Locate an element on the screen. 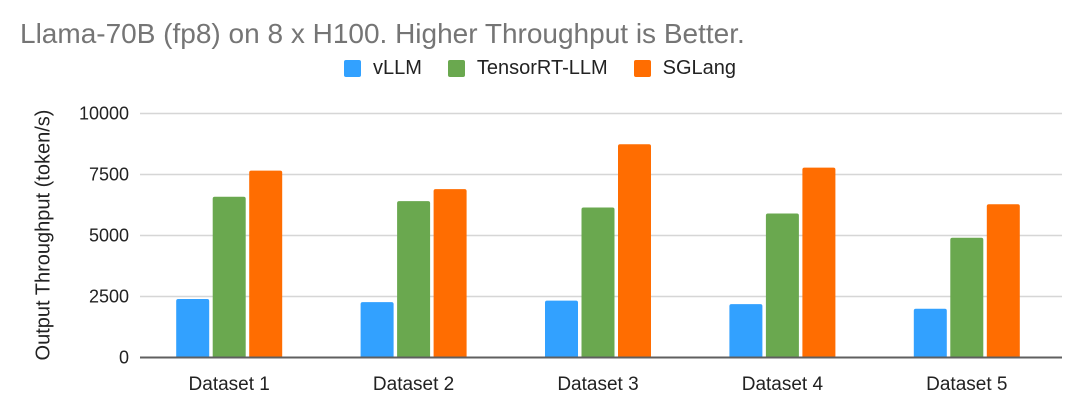  legend-label-tensorrt-llm: TensorRT-LLM is located at coordinates (542, 68).